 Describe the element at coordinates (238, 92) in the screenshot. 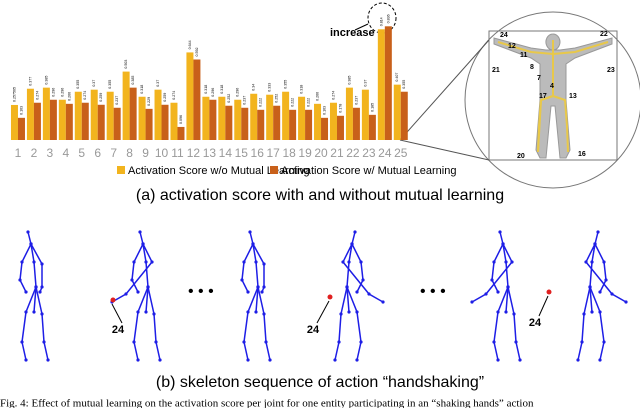

I see `value-label: 0.296` at that location.